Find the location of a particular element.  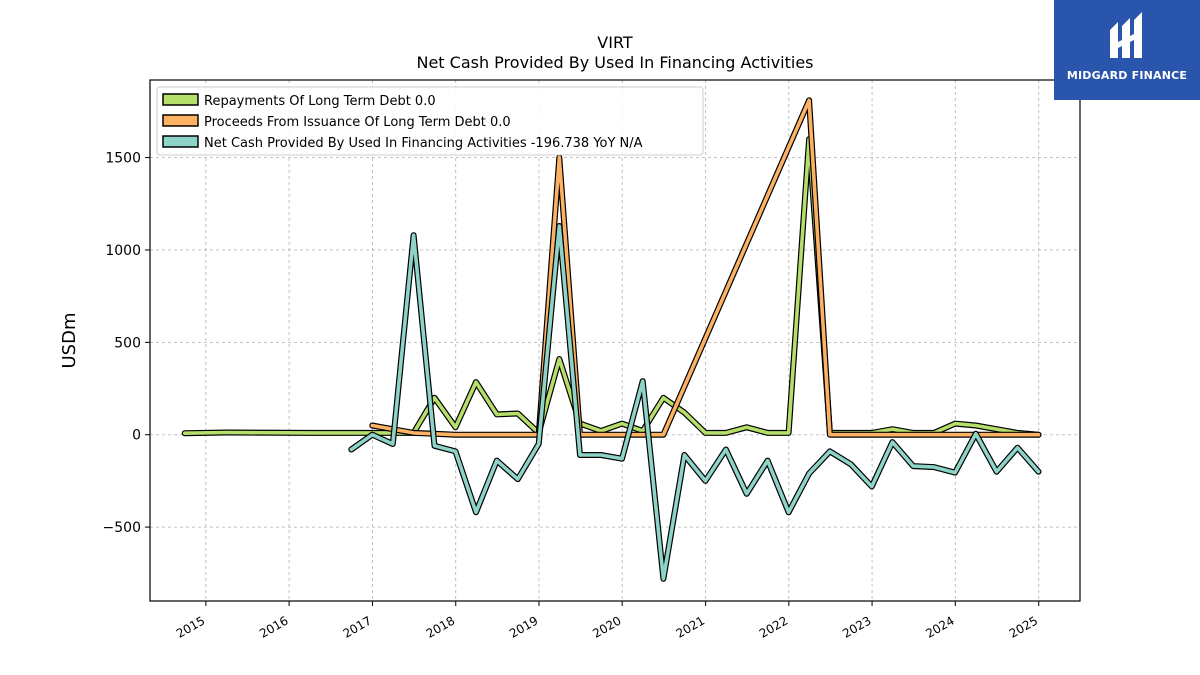

x-tick-label: 2018 is located at coordinates (440, 626).